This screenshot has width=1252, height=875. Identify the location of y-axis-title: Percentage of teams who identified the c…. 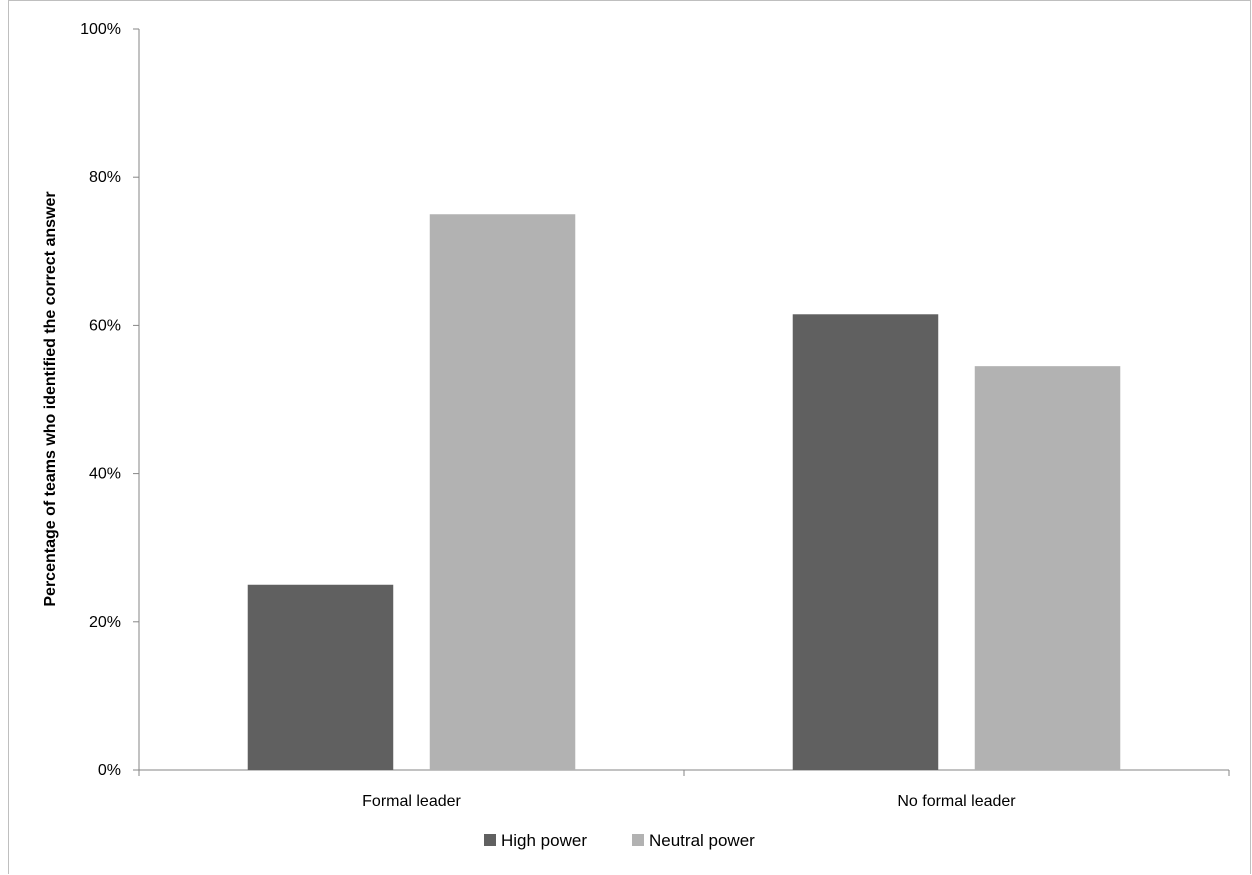
(50, 398).